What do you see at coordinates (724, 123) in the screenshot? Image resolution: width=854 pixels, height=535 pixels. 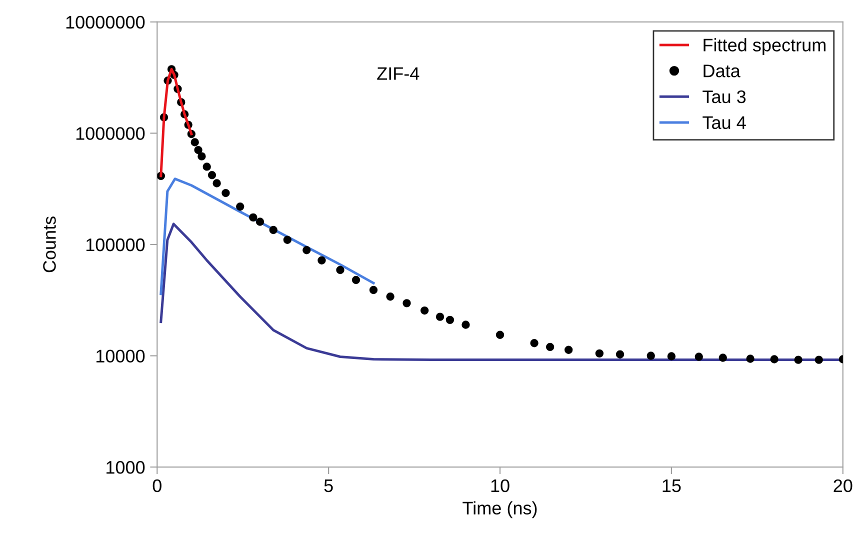 I see `legend-label: Tau 4` at bounding box center [724, 123].